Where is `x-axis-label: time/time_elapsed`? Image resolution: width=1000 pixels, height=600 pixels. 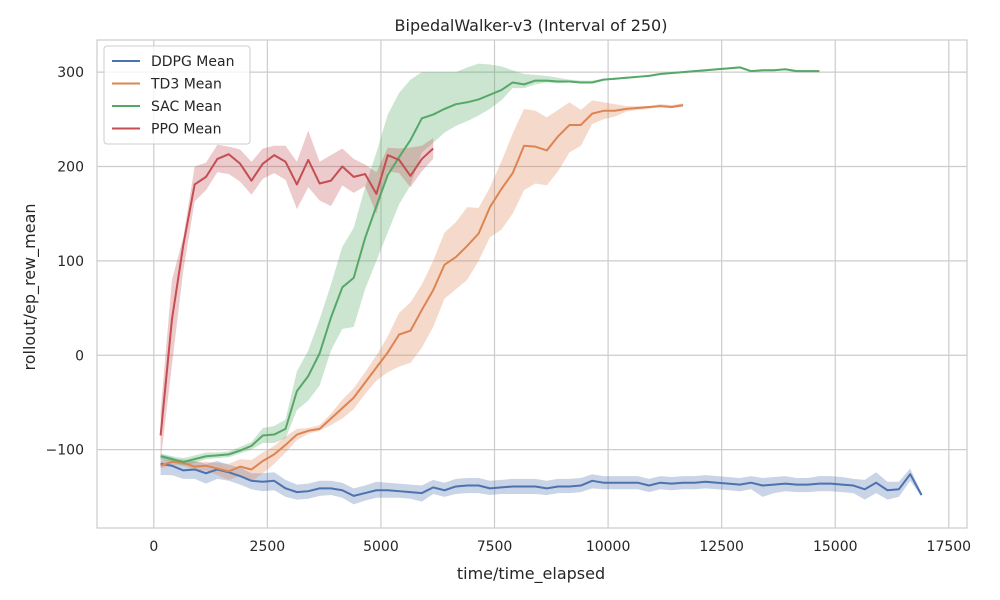
x-axis-label: time/time_elapsed is located at coordinates (531, 574).